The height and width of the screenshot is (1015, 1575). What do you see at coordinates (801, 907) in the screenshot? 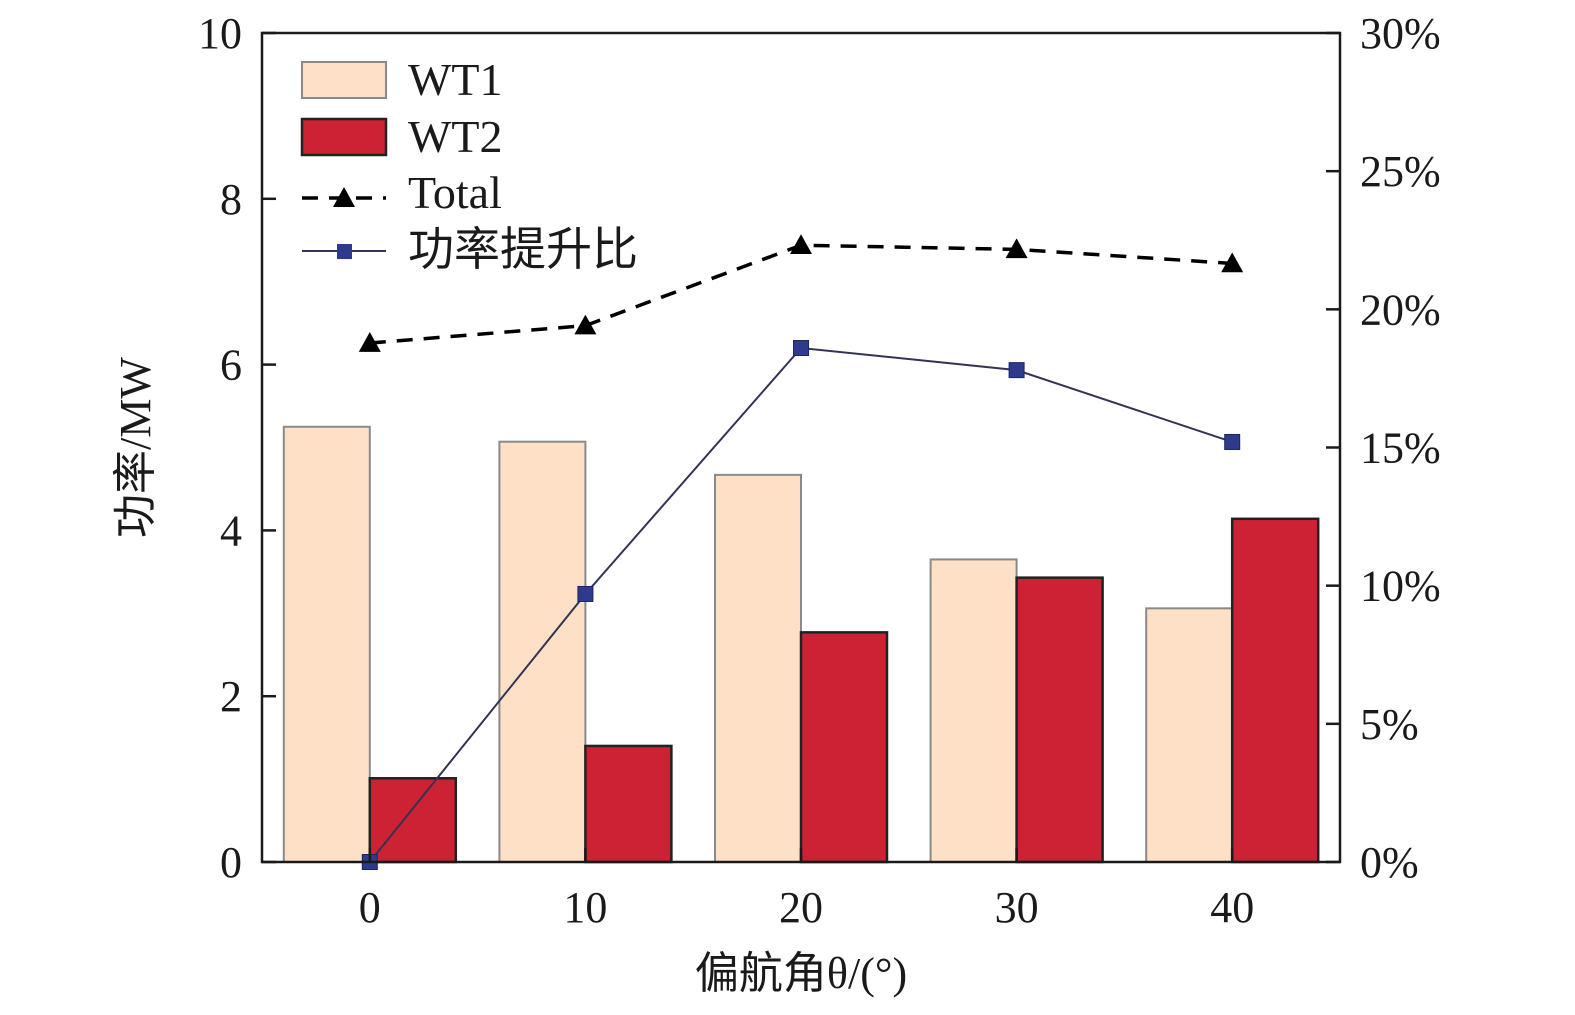
I see `x-tick-label-20: 20` at bounding box center [801, 907].